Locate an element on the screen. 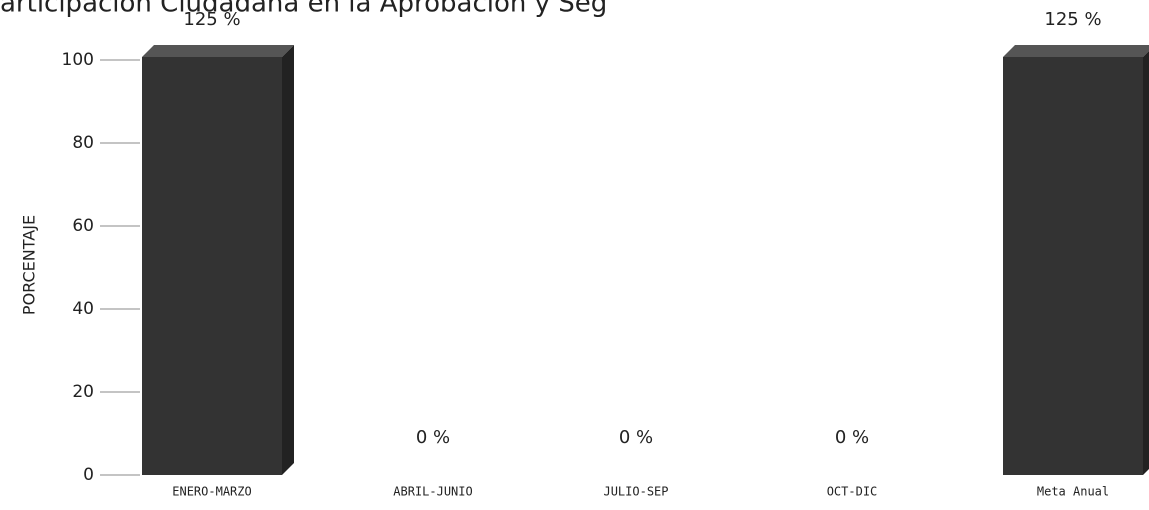  x-tick-label: ABRIL-JUNIO is located at coordinates (432, 492).